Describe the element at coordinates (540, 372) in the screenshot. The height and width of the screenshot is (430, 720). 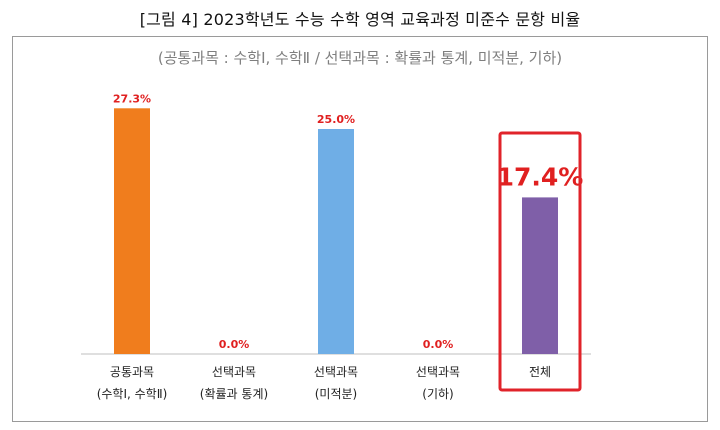
I see `category-label-4-0: 전체` at that location.